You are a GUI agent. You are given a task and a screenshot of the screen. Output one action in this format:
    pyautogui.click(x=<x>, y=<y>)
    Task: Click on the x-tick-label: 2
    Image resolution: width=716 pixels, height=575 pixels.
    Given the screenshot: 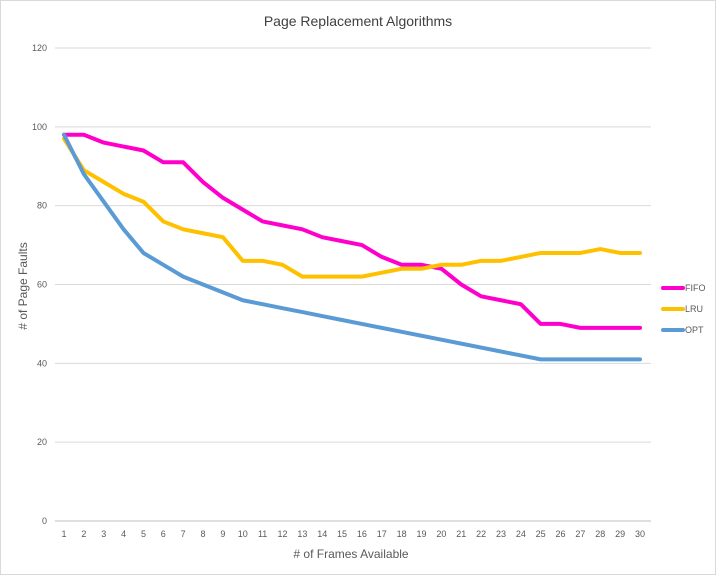 What is the action you would take?
    pyautogui.click(x=83, y=534)
    